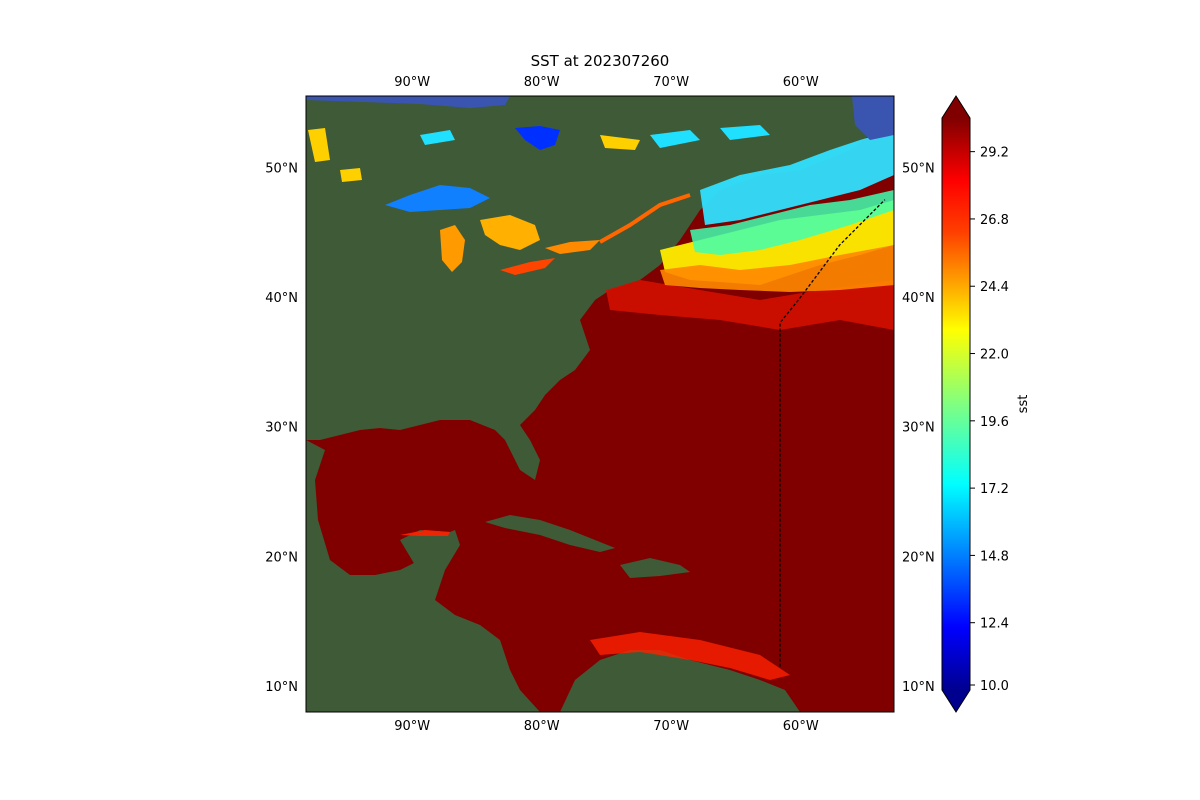  I want to click on lon-label-bottom: 70°W, so click(671, 726).